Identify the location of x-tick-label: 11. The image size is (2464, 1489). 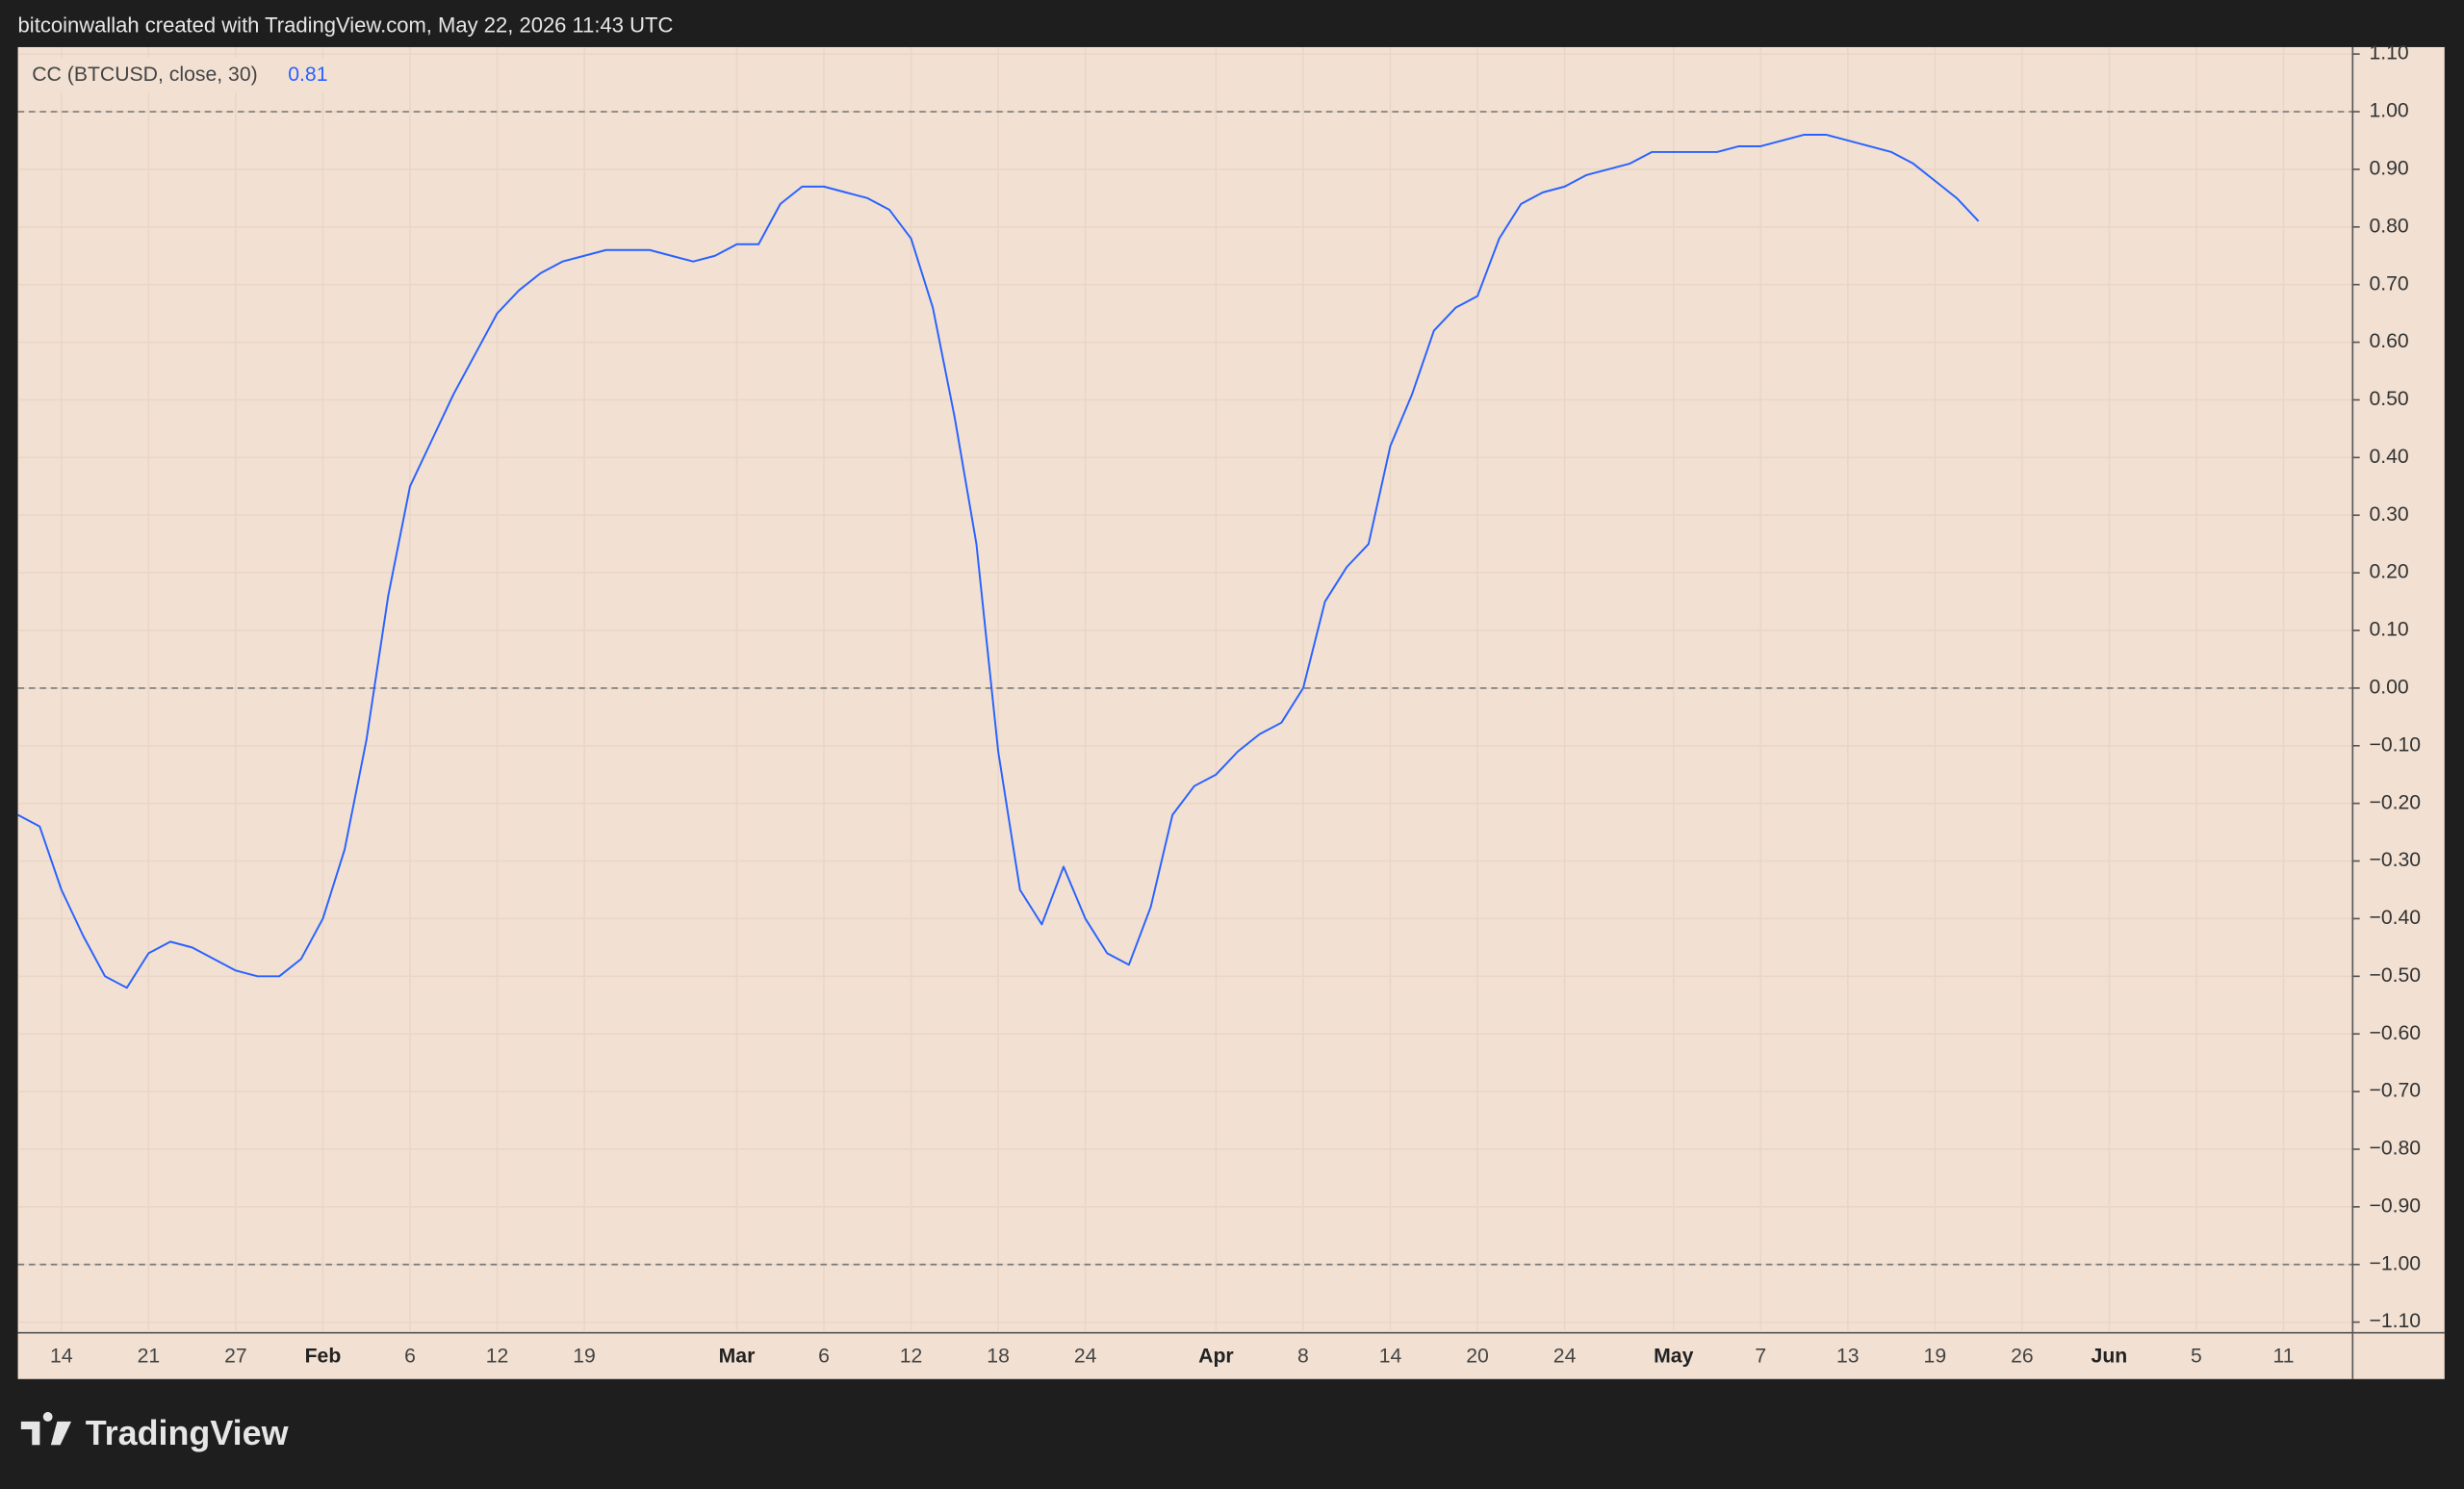
(2283, 1357).